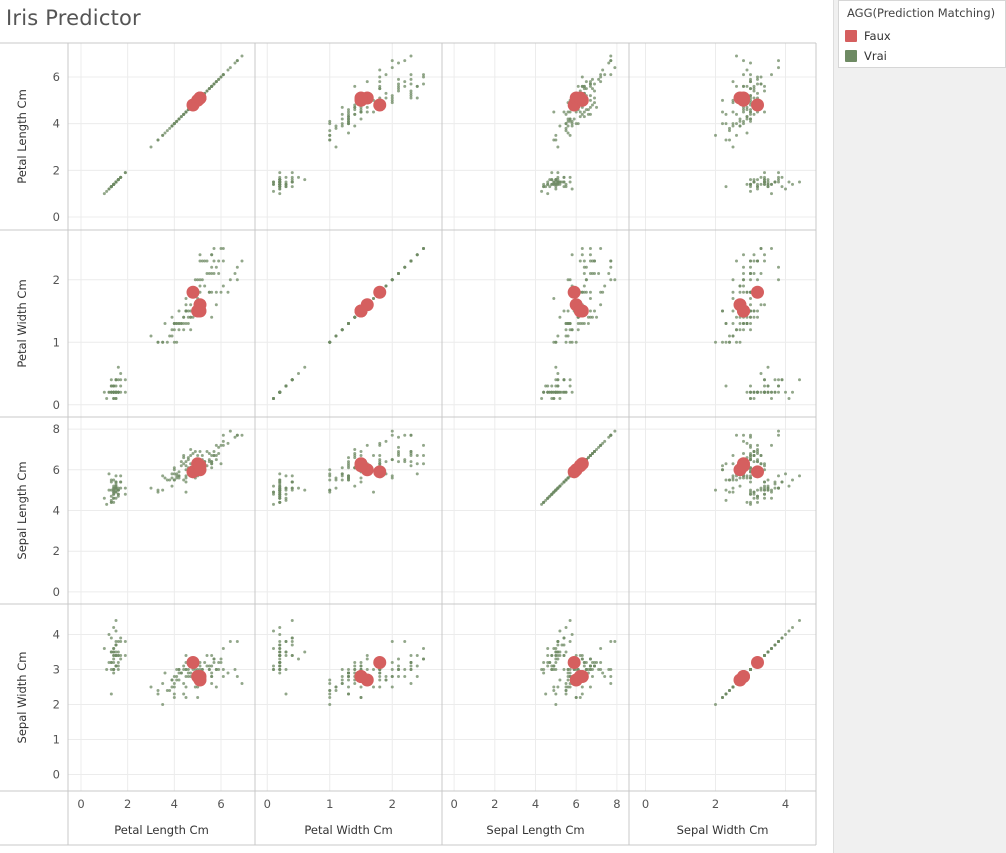 This screenshot has height=853, width=1006. Describe the element at coordinates (868, 36) in the screenshot. I see `legend-item-faux: Faux` at that location.